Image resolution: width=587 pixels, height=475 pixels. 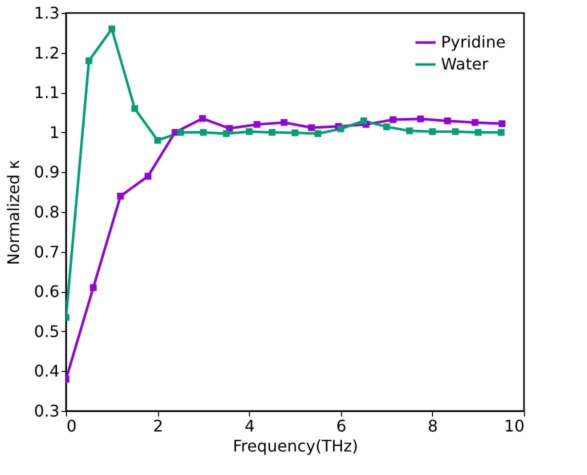 What do you see at coordinates (341, 426) in the screenshot?
I see `x-tick-label: 6` at bounding box center [341, 426].